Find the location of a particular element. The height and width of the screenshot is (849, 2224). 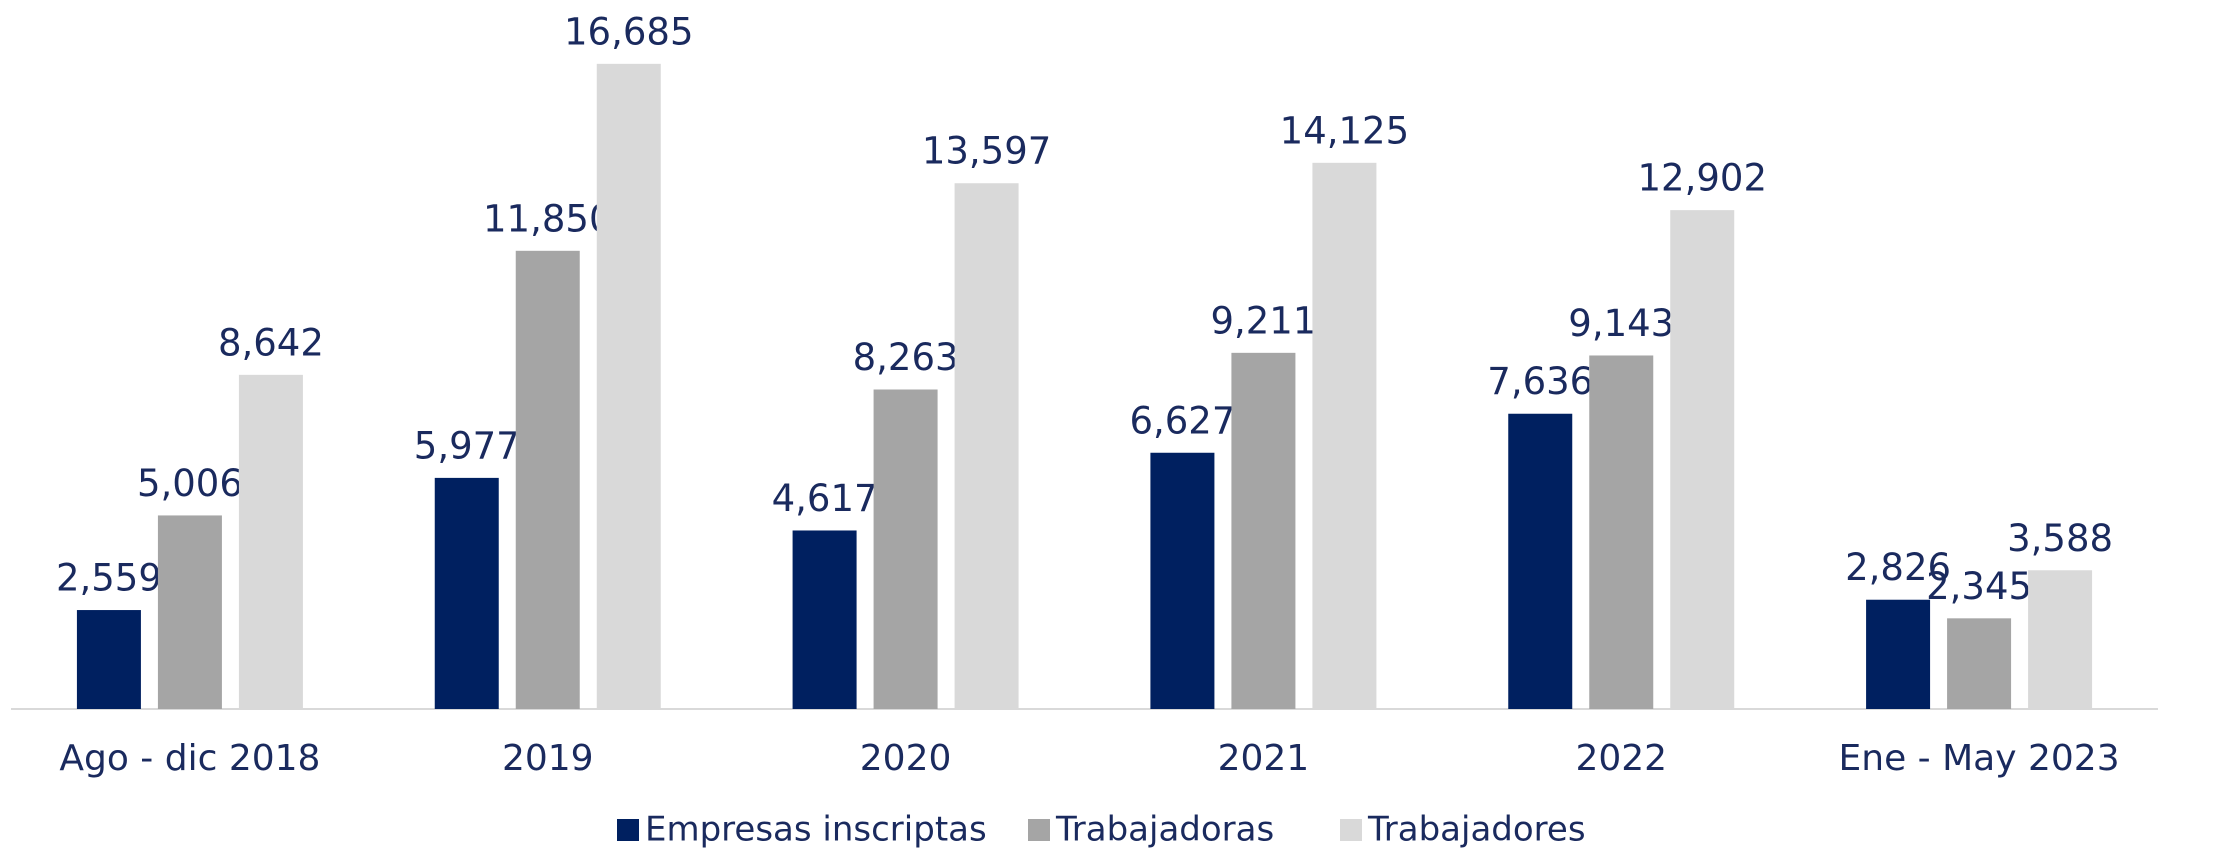

x-tick-label: Ene - May 2023 is located at coordinates (1979, 758).